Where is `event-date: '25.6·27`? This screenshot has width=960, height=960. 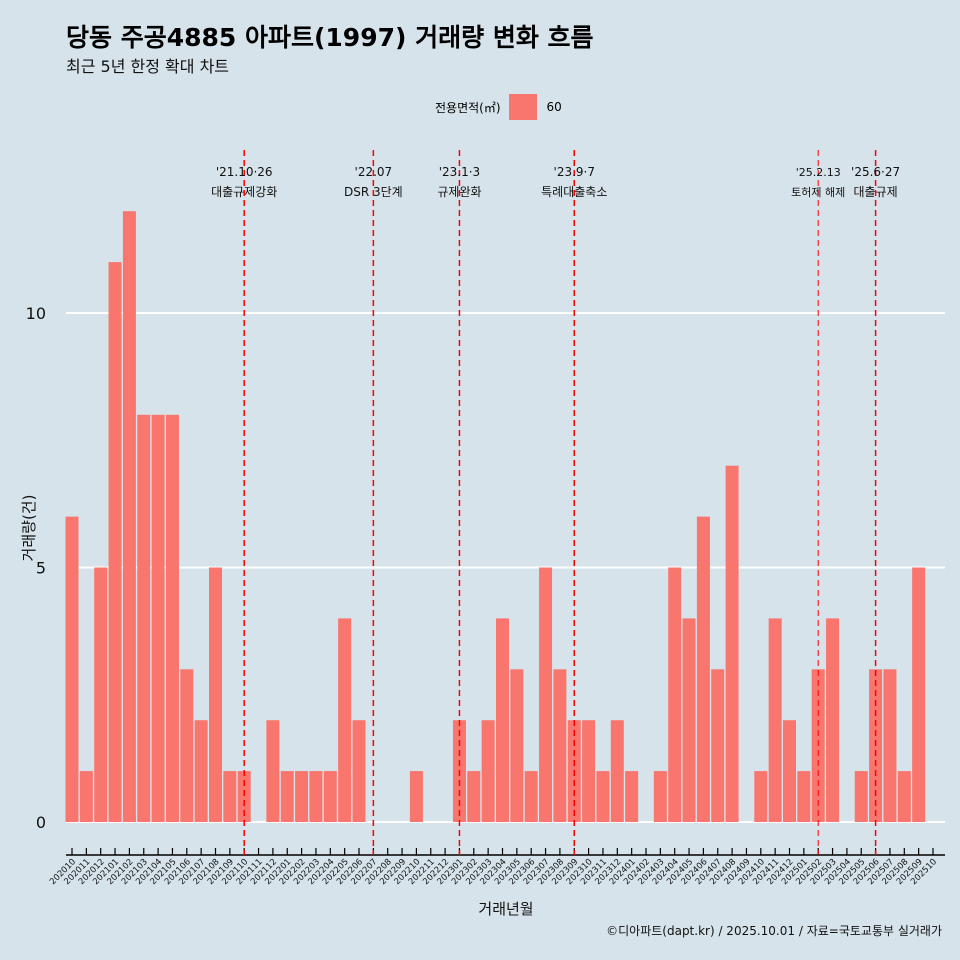
event-date: '25.6·27 is located at coordinates (875, 172).